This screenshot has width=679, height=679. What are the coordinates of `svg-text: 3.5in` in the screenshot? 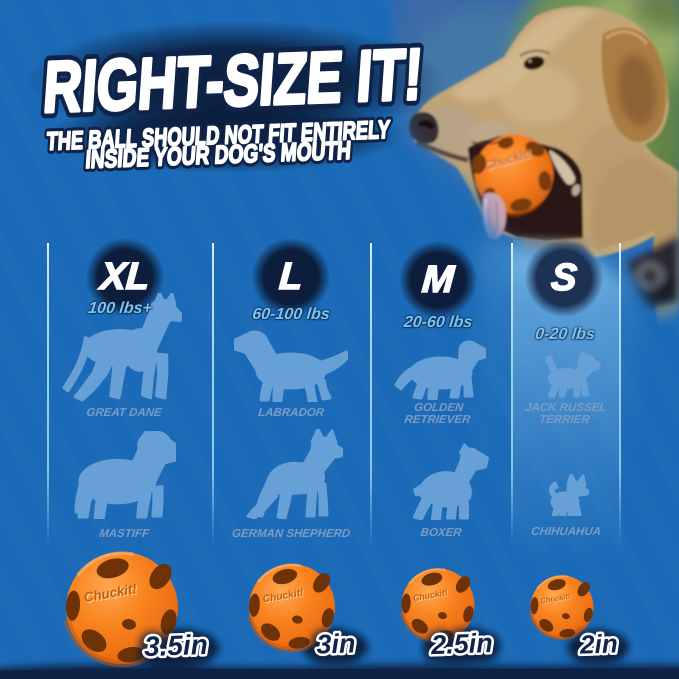 It's located at (175, 645).